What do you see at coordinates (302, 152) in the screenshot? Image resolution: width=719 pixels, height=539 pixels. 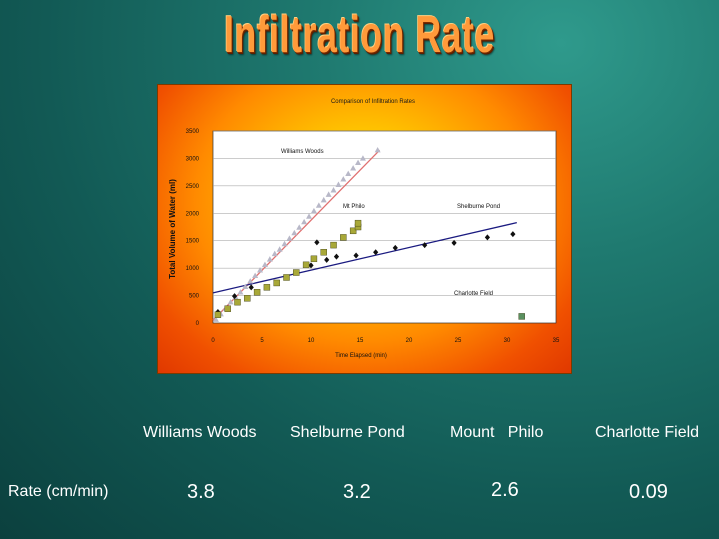 I see `series-label-williams-woods: Williams Woods` at bounding box center [302, 152].